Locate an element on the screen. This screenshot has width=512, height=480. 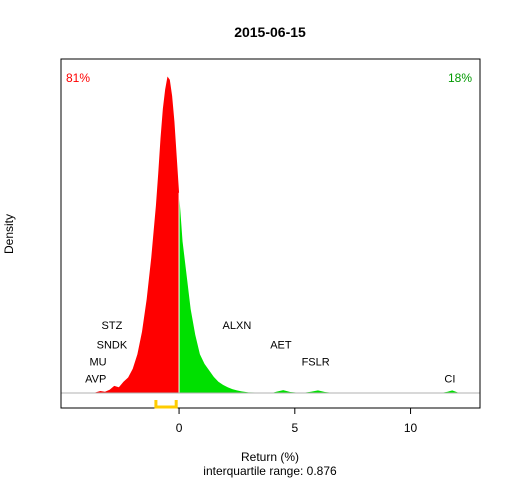
positive-share-label: 18% is located at coordinates (460, 78).